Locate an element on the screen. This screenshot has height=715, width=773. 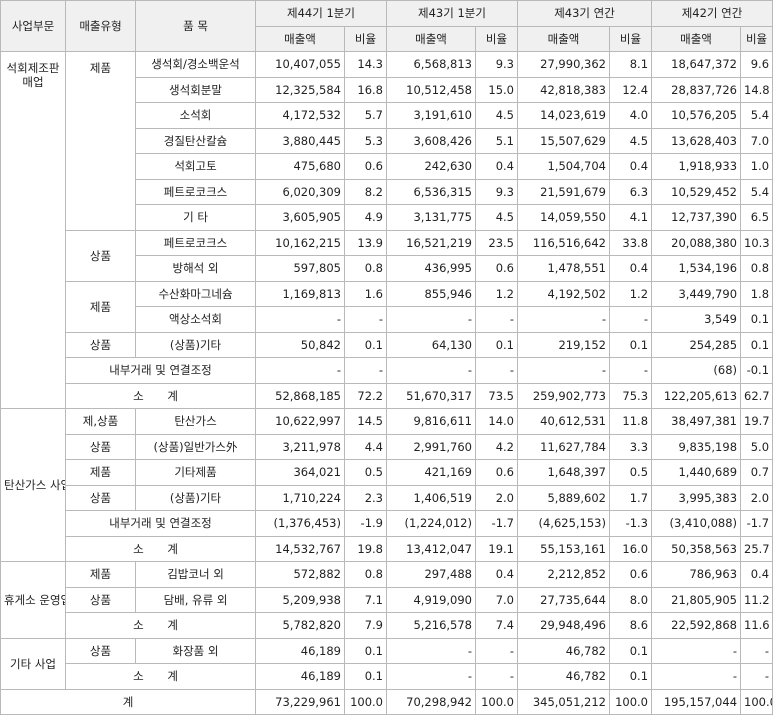
item-name: 기 타 is located at coordinates (195, 217).